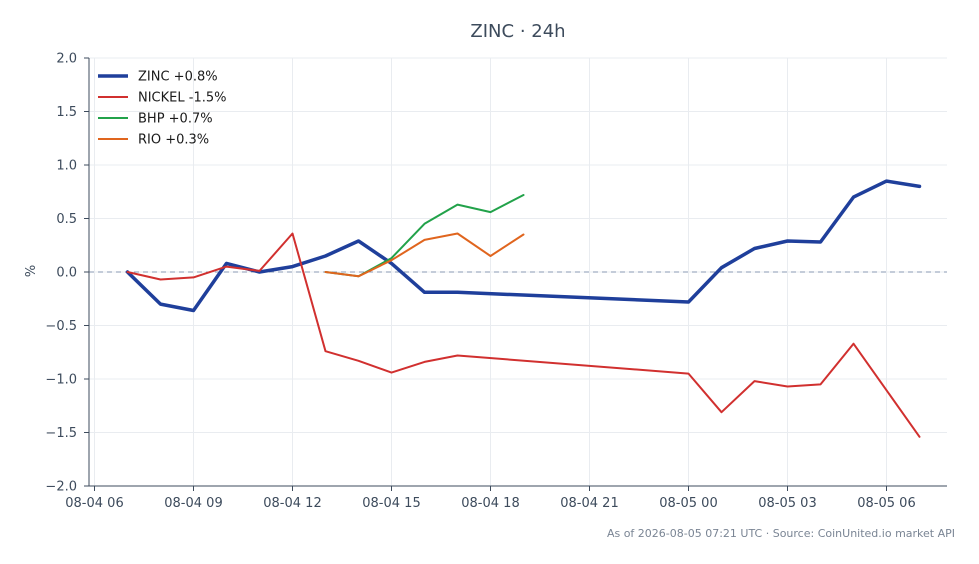 Image resolution: width=979 pixels, height=564 pixels. What do you see at coordinates (173, 140) in the screenshot?
I see `legend-label: RIO +0.3%` at bounding box center [173, 140].